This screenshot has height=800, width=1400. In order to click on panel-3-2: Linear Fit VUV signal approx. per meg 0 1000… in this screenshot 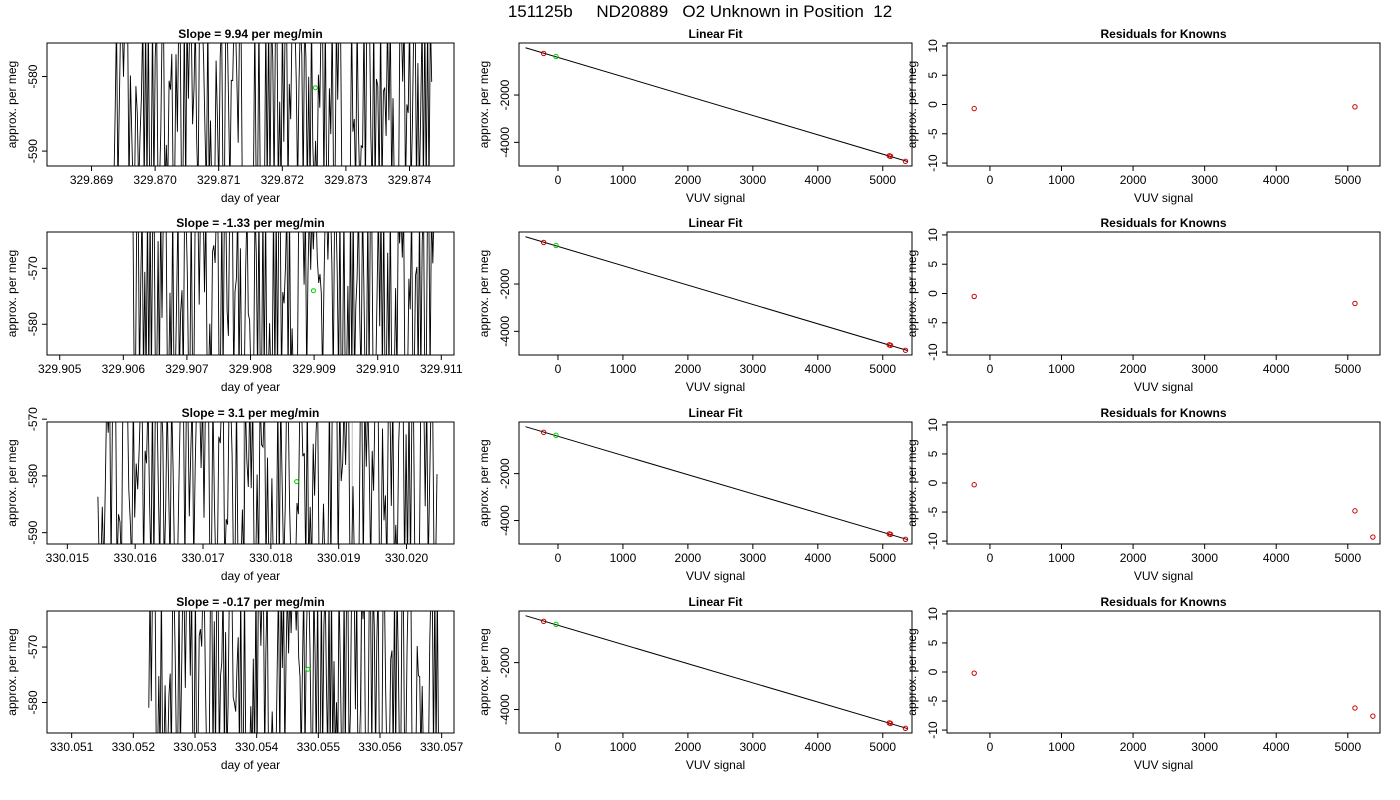, I will do `click(695, 494)`.